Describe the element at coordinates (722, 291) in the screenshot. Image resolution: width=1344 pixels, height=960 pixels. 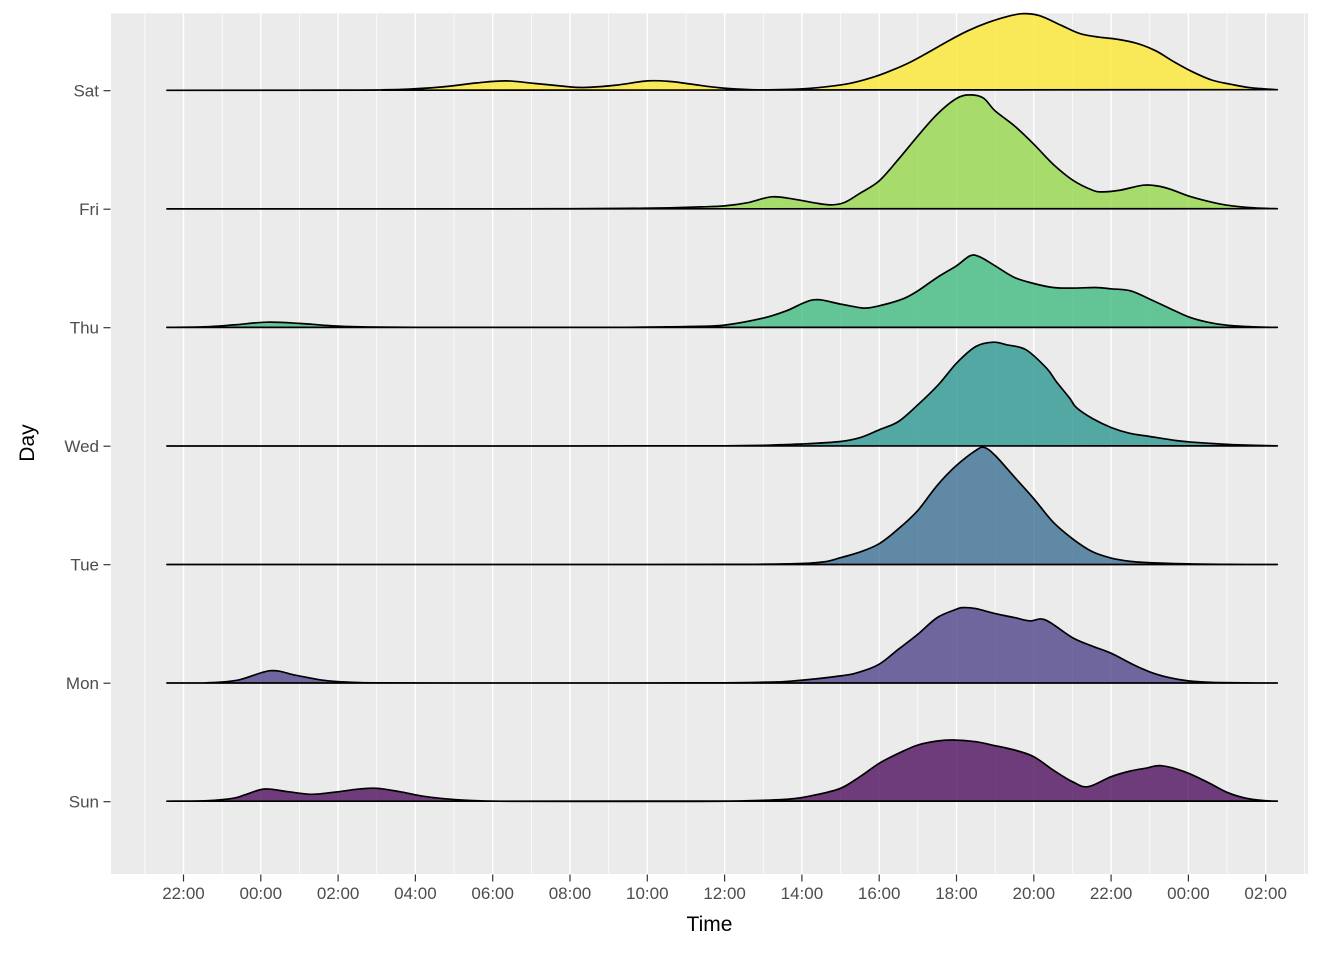
I see `ridge-thu` at that location.